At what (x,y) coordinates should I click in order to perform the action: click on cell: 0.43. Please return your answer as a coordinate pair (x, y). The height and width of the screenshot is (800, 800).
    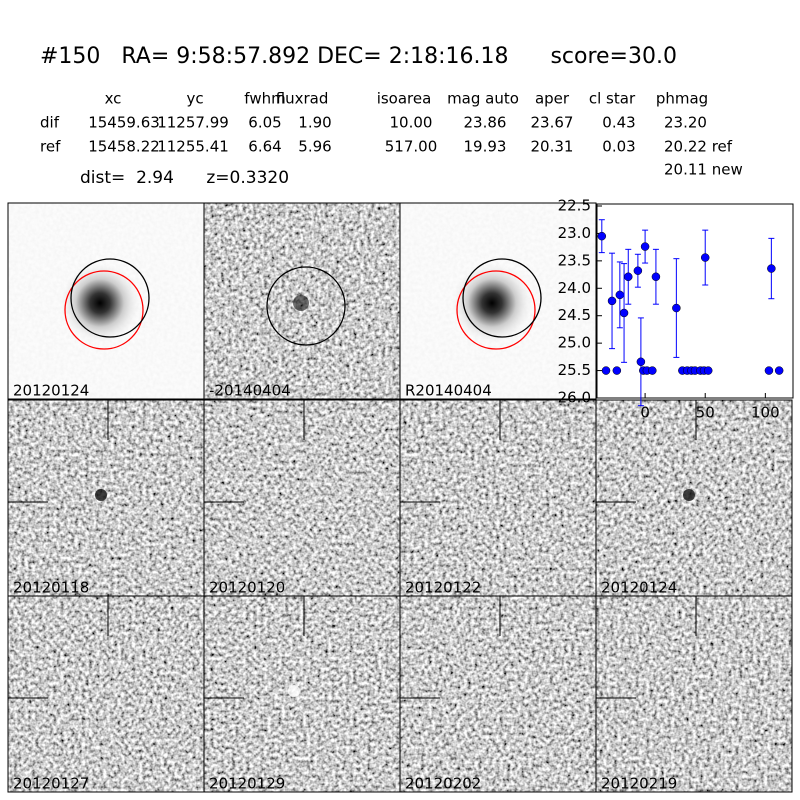
    Looking at the image, I should click on (618, 123).